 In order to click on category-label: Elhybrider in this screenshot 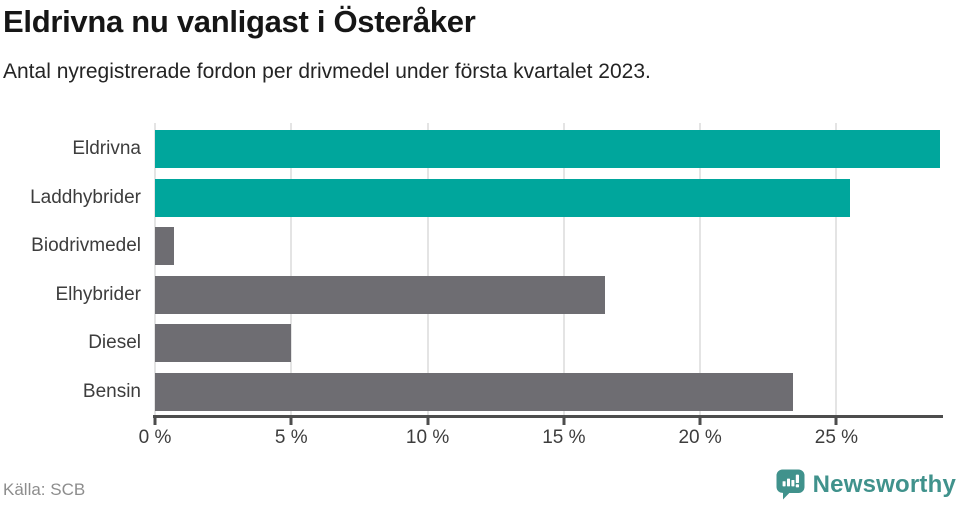, I will do `click(98, 294)`.